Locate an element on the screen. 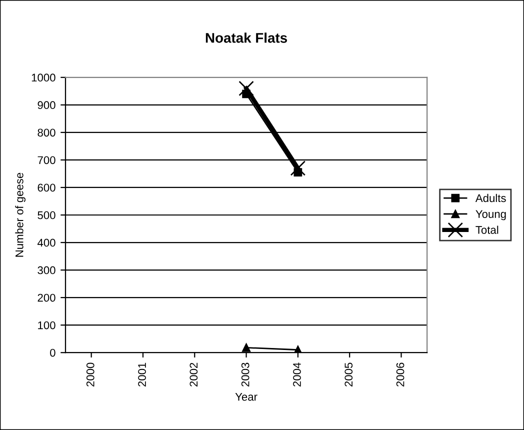 The image size is (524, 430). y-tick-label: 0 is located at coordinates (53, 352).